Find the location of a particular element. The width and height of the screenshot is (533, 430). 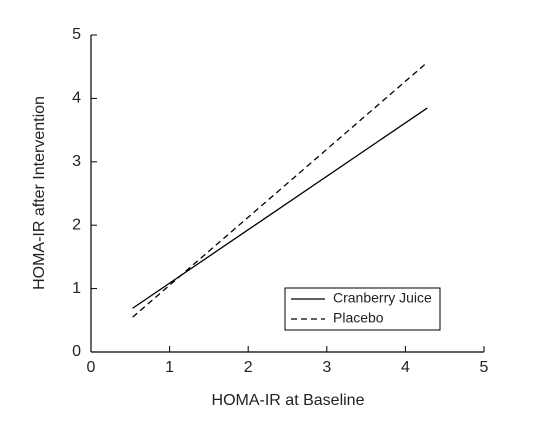

y-tick-label: 1 is located at coordinates (76, 288).